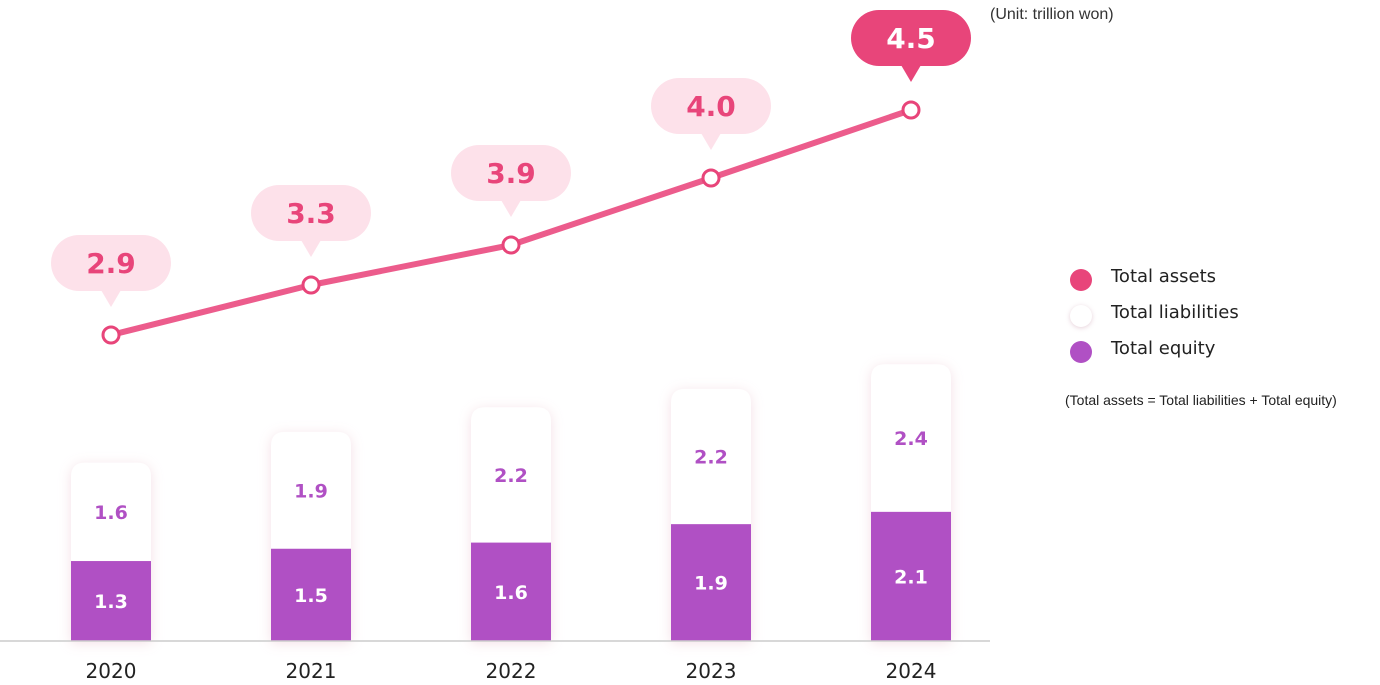 The width and height of the screenshot is (1380, 685). I want to click on x-tick-label: 2020, so click(111, 671).